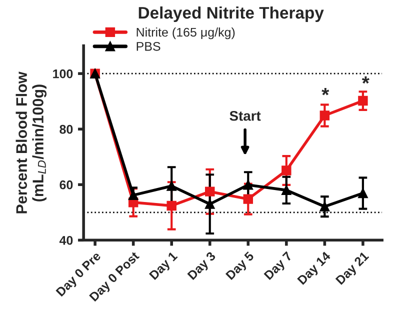 This screenshot has height=316, width=398. Describe the element at coordinates (185, 34) in the screenshot. I see `legend-label: Nitrite (165 μg/kg)` at that location.